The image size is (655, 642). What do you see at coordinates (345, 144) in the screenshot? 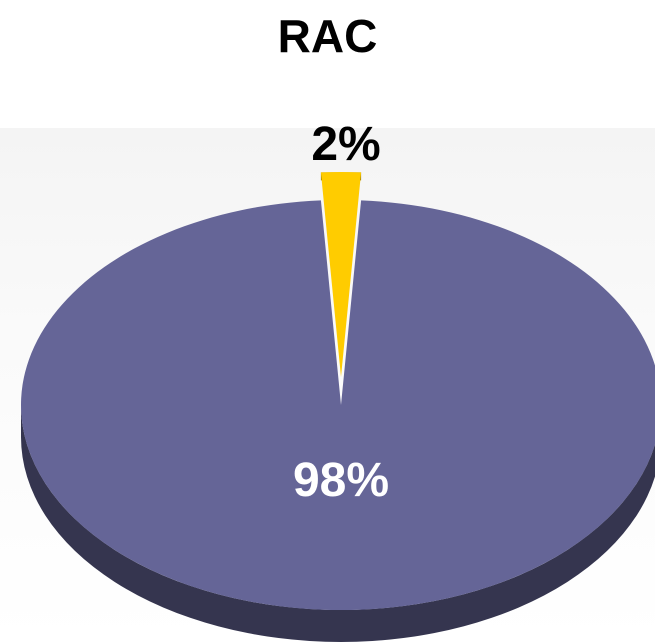
I see `data-label-2: 2%` at bounding box center [345, 144].